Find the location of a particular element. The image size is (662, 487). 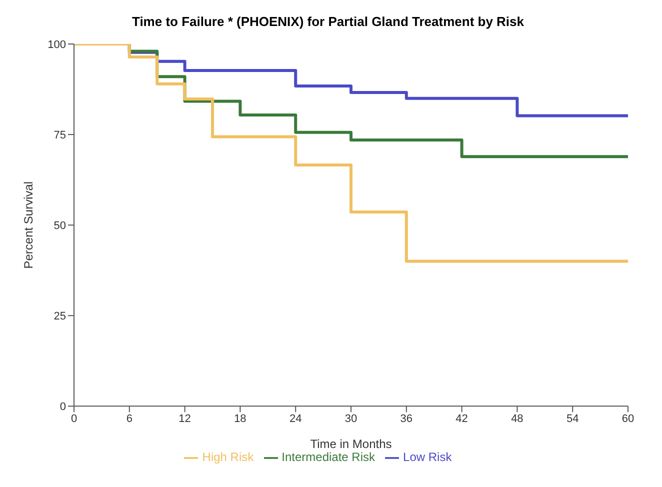

x-tick-label: 36 is located at coordinates (406, 418).